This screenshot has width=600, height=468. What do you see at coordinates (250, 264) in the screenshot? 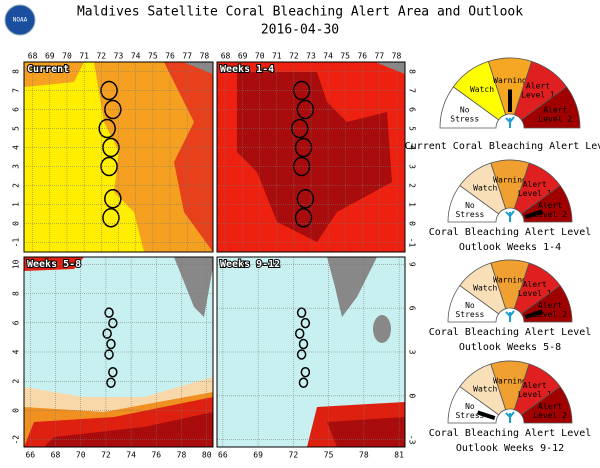
I see `panel-label: Weeks 9-12` at bounding box center [250, 264].